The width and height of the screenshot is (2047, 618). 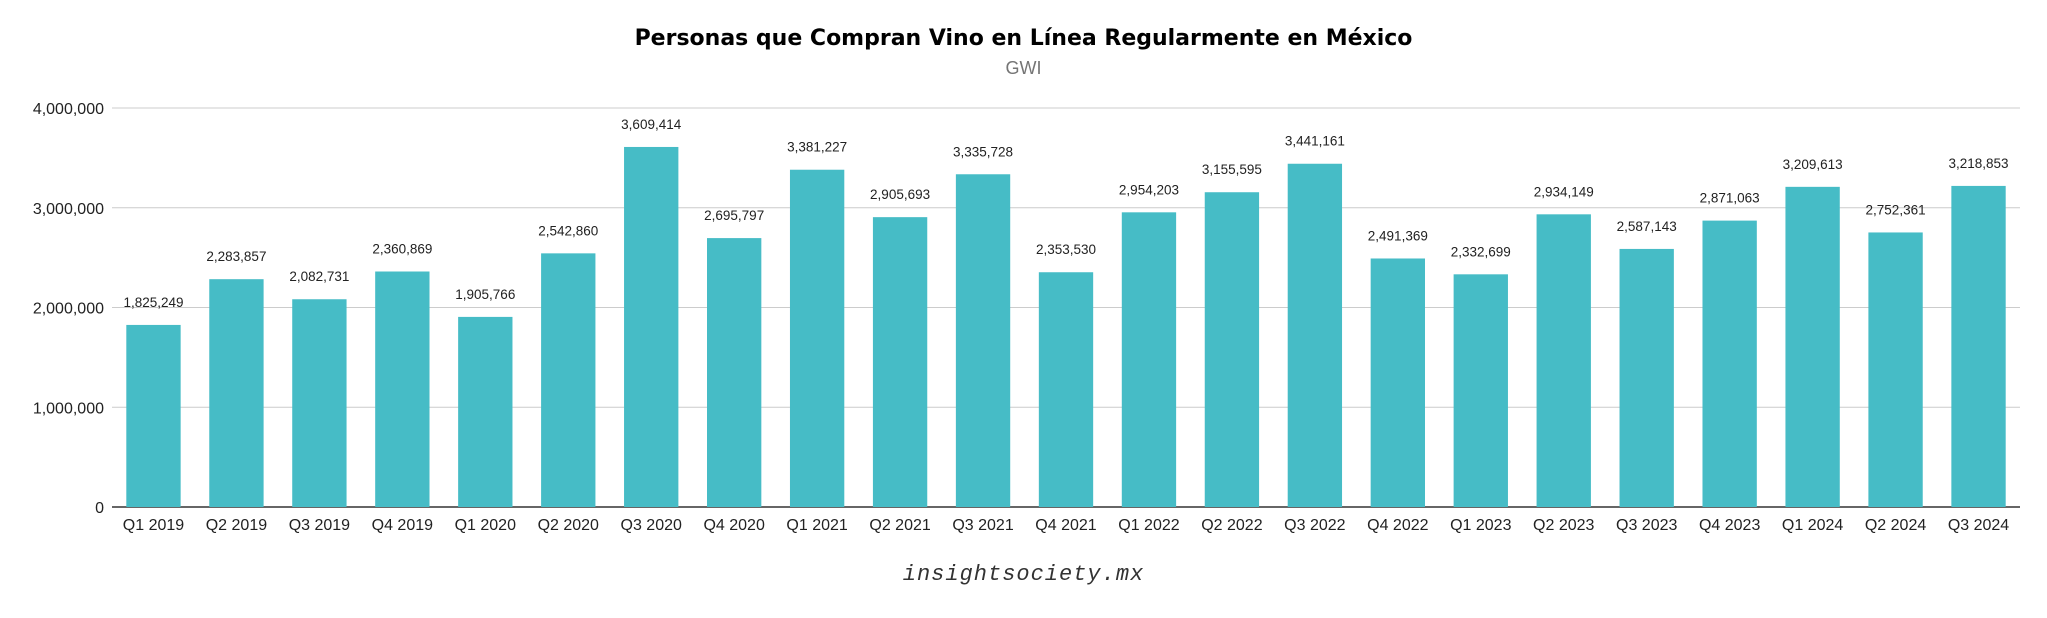 What do you see at coordinates (68, 309) in the screenshot?
I see `y-tick-label: 2,000,000` at bounding box center [68, 309].